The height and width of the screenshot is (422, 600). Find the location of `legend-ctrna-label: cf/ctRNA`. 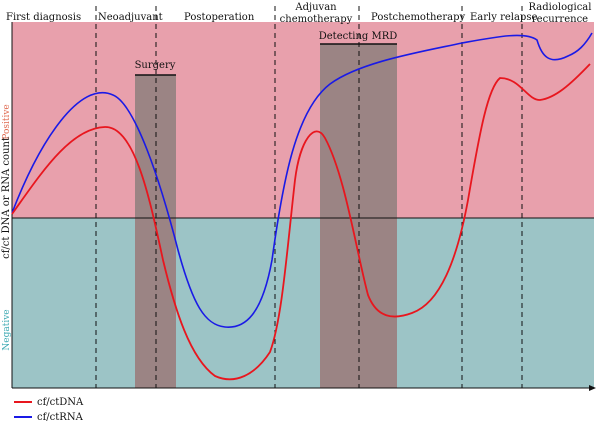

legend-ctrna-label: cf/ctRNA is located at coordinates (60, 417).